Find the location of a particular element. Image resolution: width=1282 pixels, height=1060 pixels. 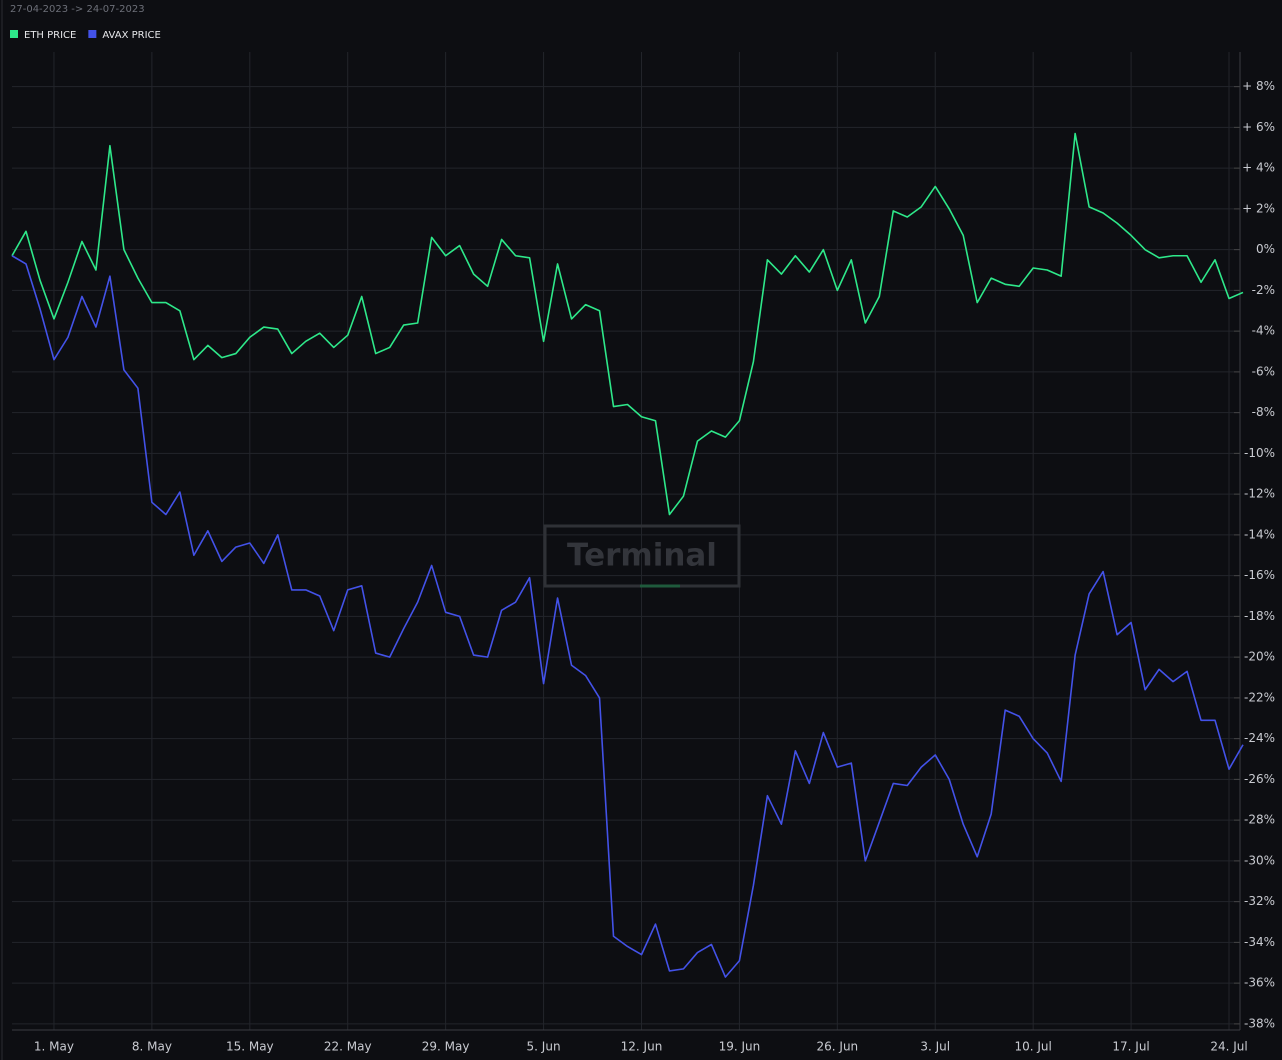

y-tick-label: -14% is located at coordinates (1259, 534).